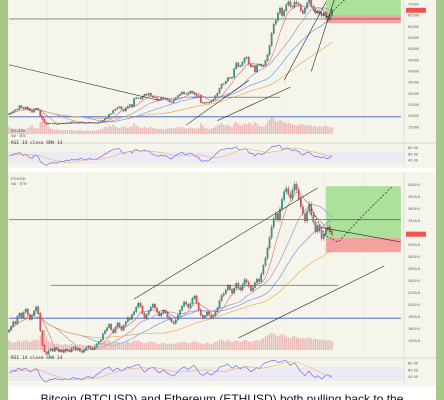 This screenshot has height=400, width=444. What do you see at coordinates (413, 4) in the screenshot?
I see `price-tick-label: 70000` at bounding box center [413, 4].